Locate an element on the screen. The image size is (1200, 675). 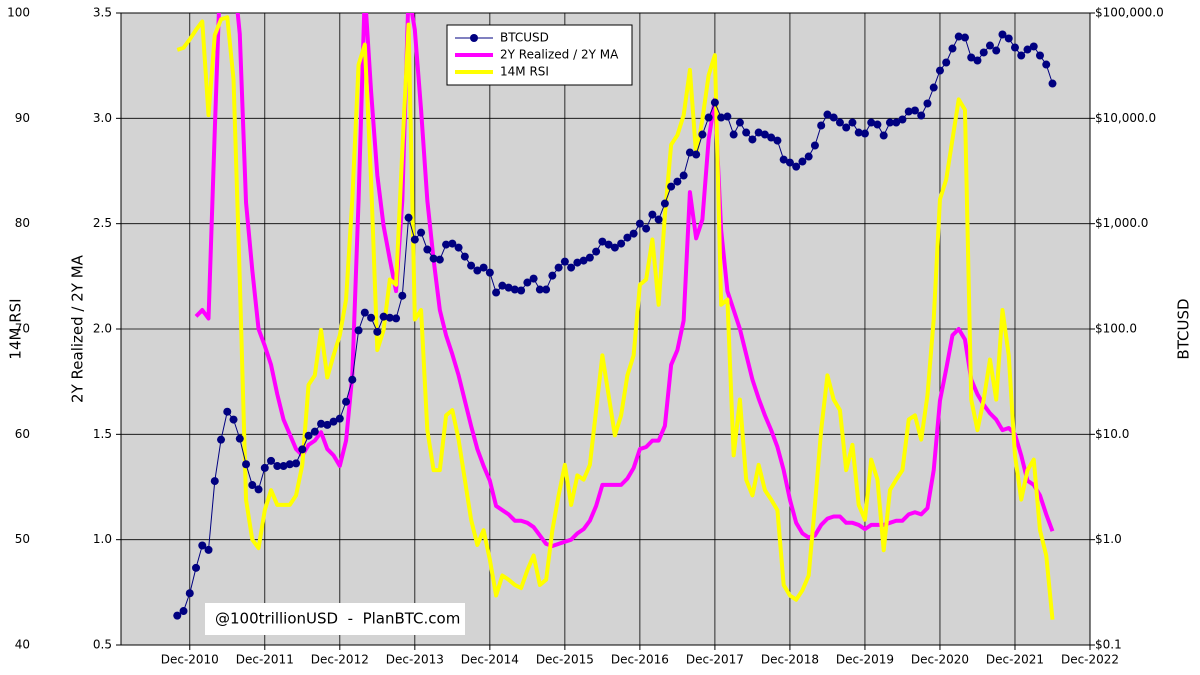
x-tick-label: Dec-2020 is located at coordinates (940, 660).